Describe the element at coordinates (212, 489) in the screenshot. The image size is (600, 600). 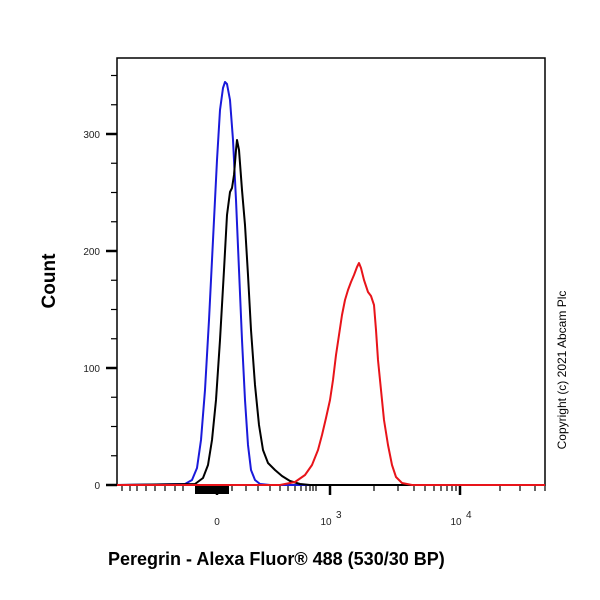
I see `x-tick-cluster` at that location.